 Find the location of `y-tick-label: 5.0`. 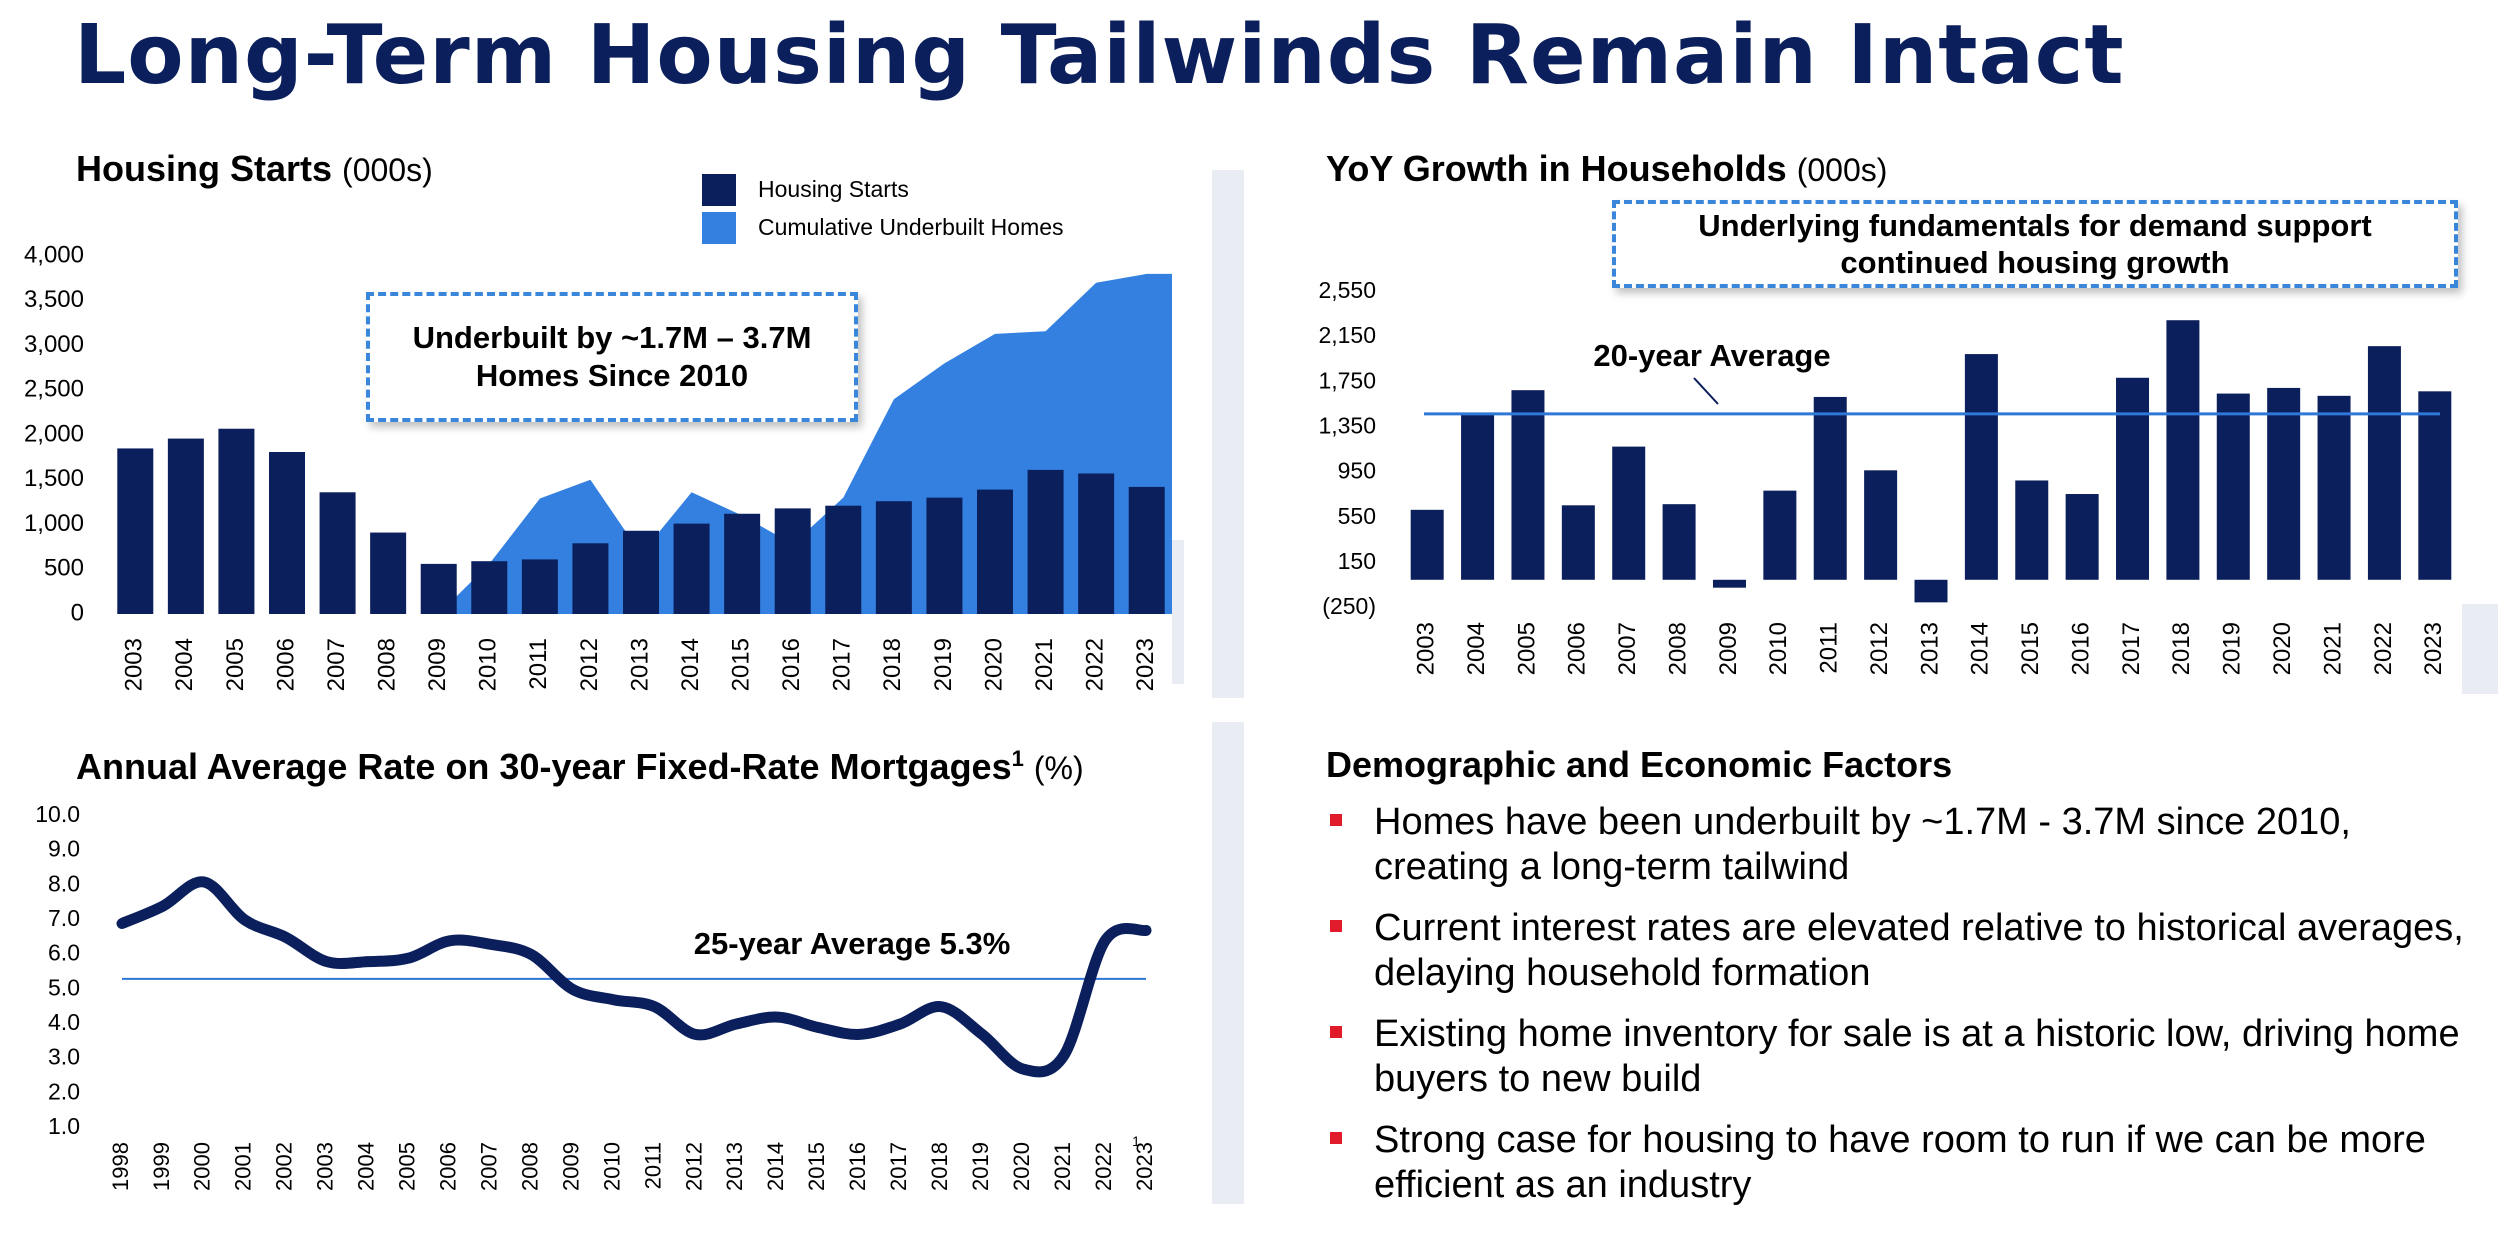

y-tick-label: 5.0 is located at coordinates (64, 987).